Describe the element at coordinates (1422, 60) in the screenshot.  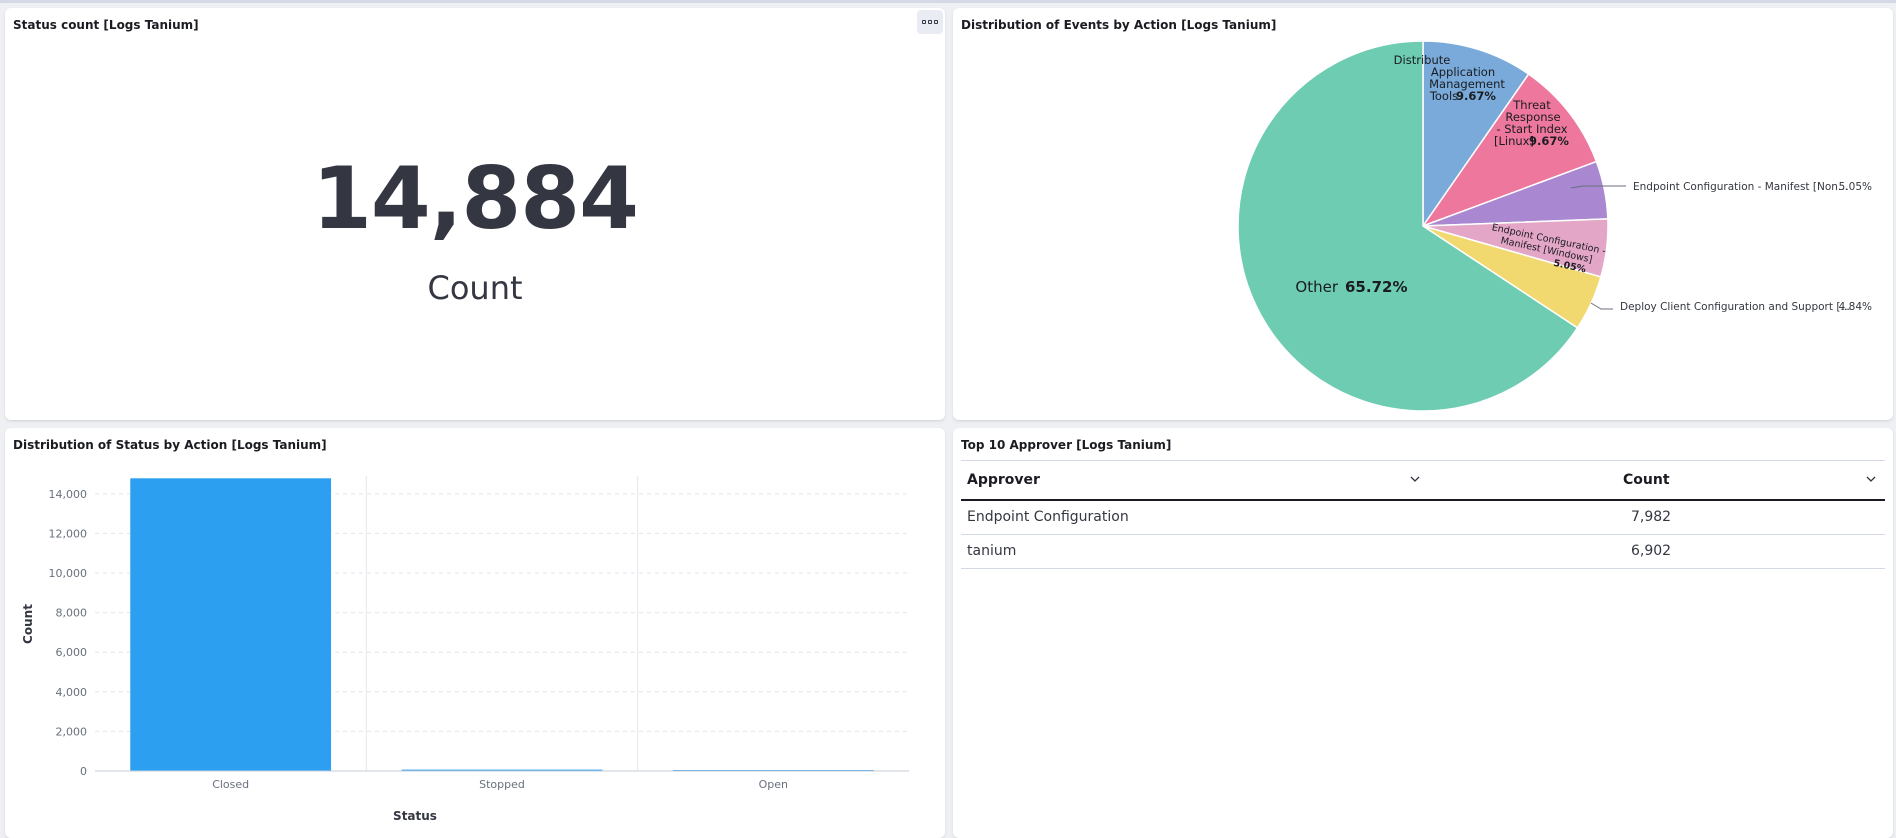
I see `slice-label-line: Distribute` at that location.